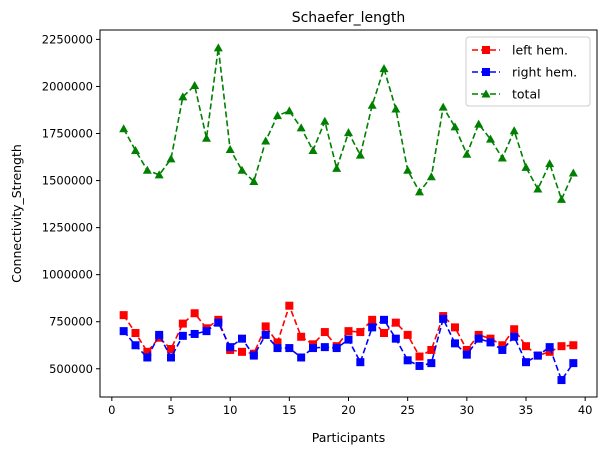  Describe the element at coordinates (526, 410) in the screenshot. I see `x-tick-label: 35` at that location.